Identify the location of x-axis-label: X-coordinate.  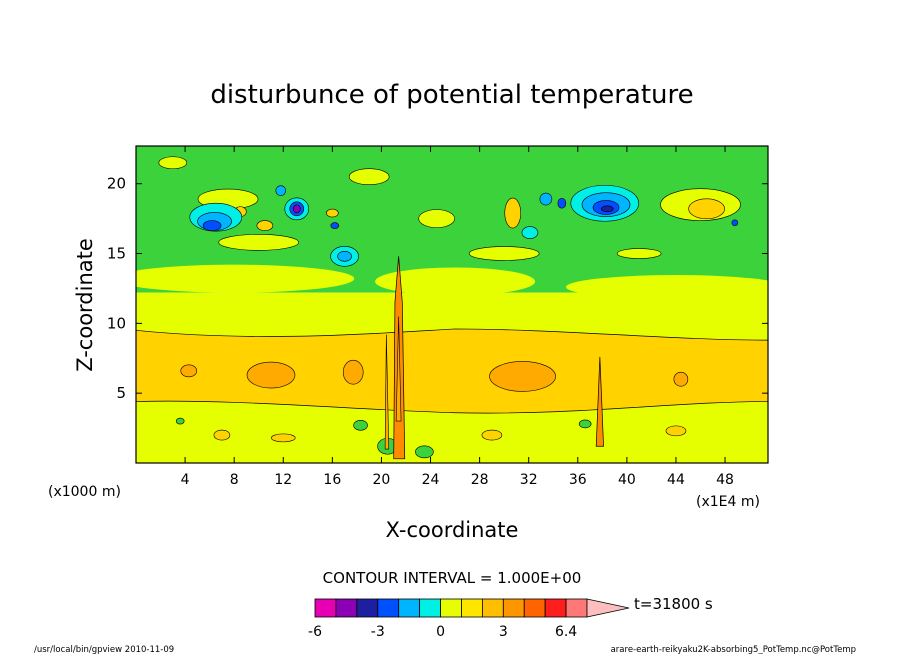
(452, 530).